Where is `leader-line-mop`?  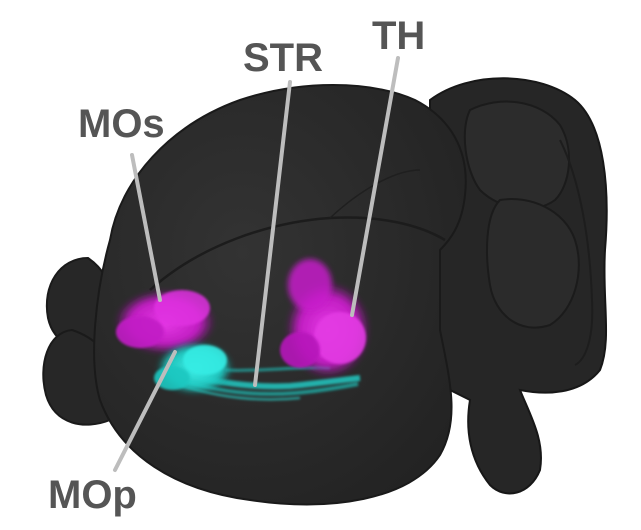 leader-line-mop is located at coordinates (145, 411).